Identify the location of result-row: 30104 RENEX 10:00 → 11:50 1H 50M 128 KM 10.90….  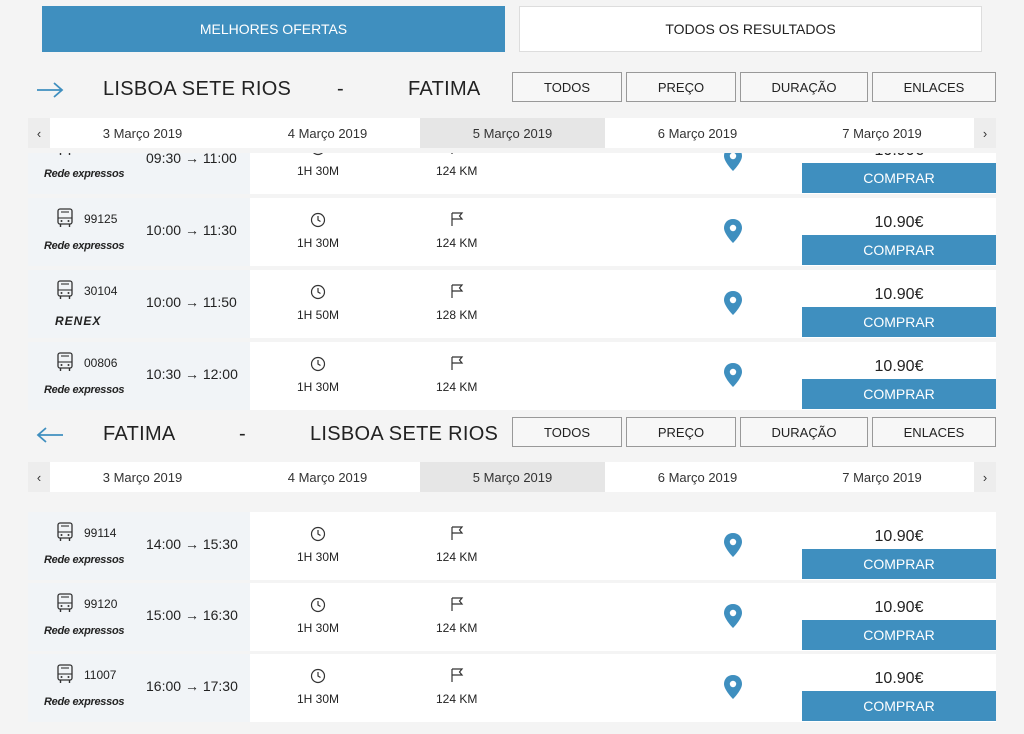
(512, 304).